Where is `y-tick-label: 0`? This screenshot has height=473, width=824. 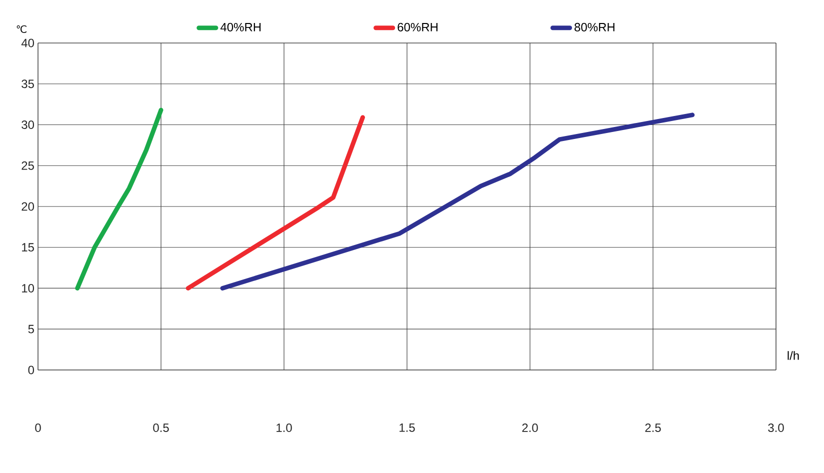
y-tick-label: 0 is located at coordinates (31, 370).